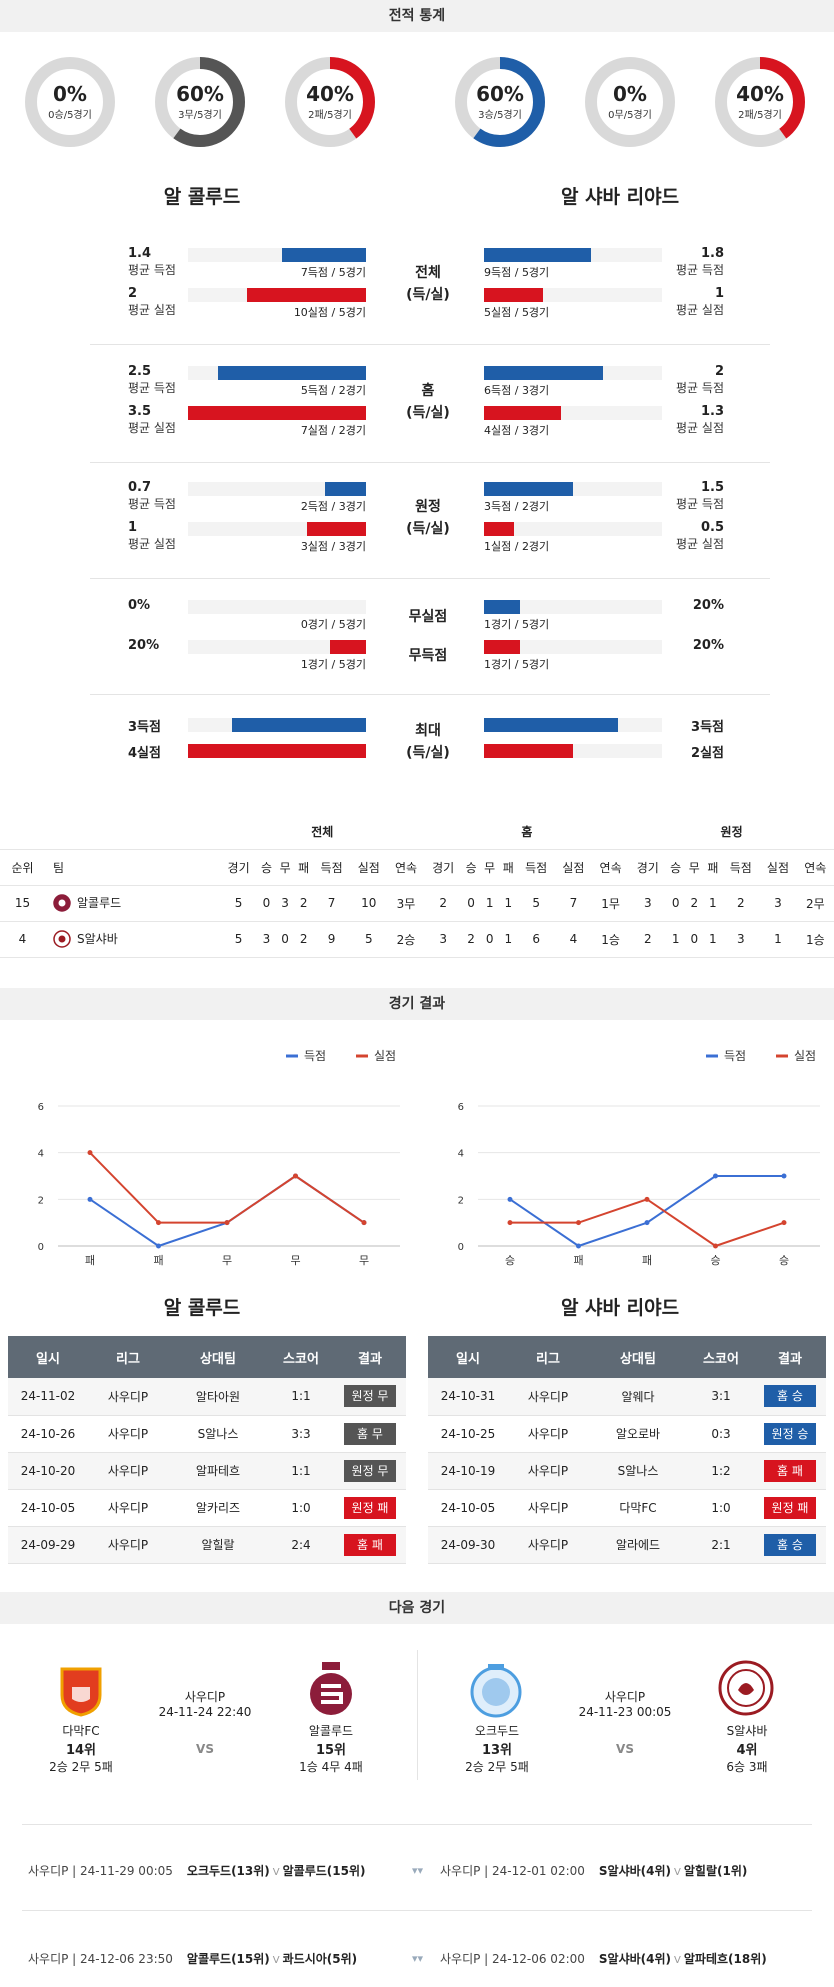  What do you see at coordinates (694, 867) in the screenshot?
I see `standings-header-18: 무` at bounding box center [694, 867].